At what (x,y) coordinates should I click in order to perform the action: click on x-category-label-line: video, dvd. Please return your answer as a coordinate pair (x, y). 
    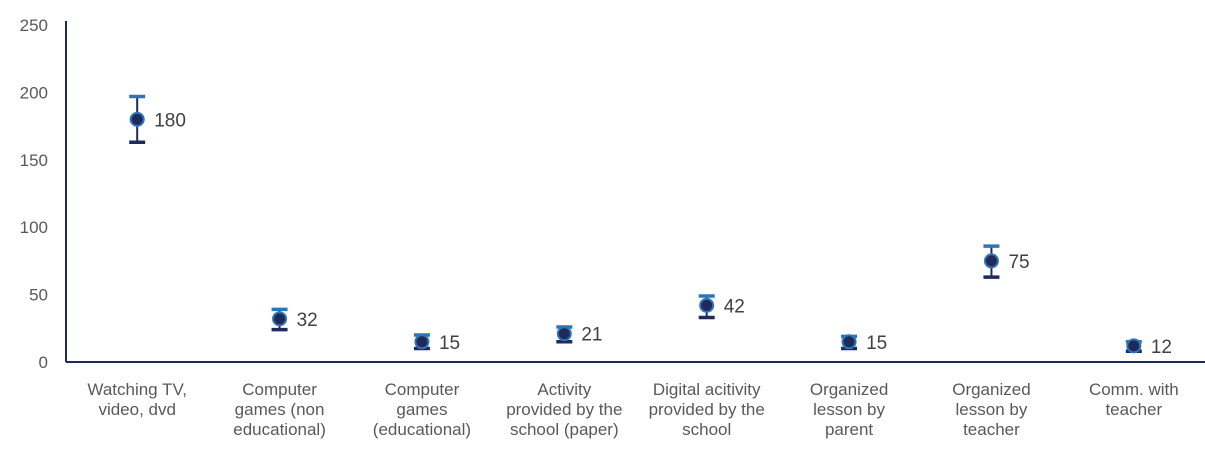
    Looking at the image, I should click on (137, 409).